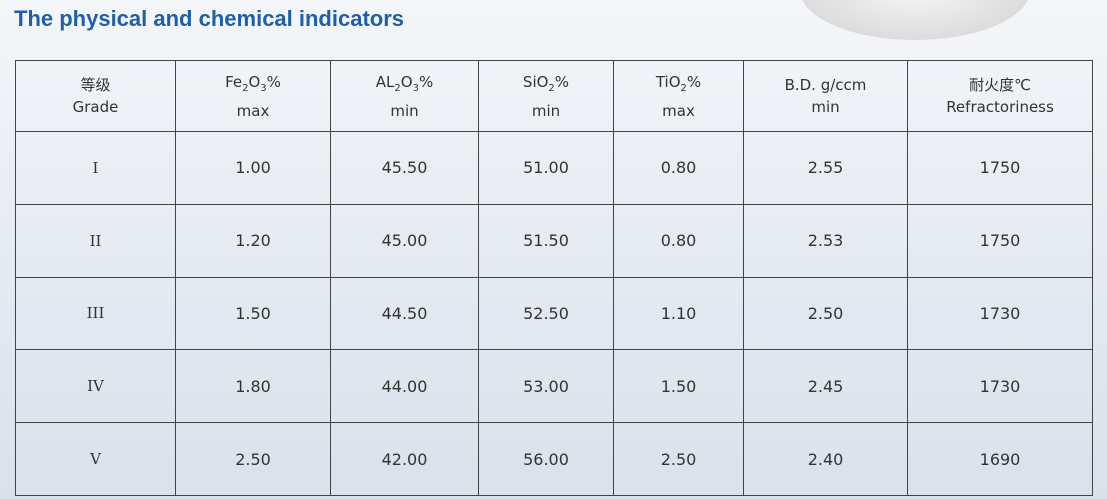 The image size is (1107, 499). I want to click on header-text: SiO, so click(535, 81).